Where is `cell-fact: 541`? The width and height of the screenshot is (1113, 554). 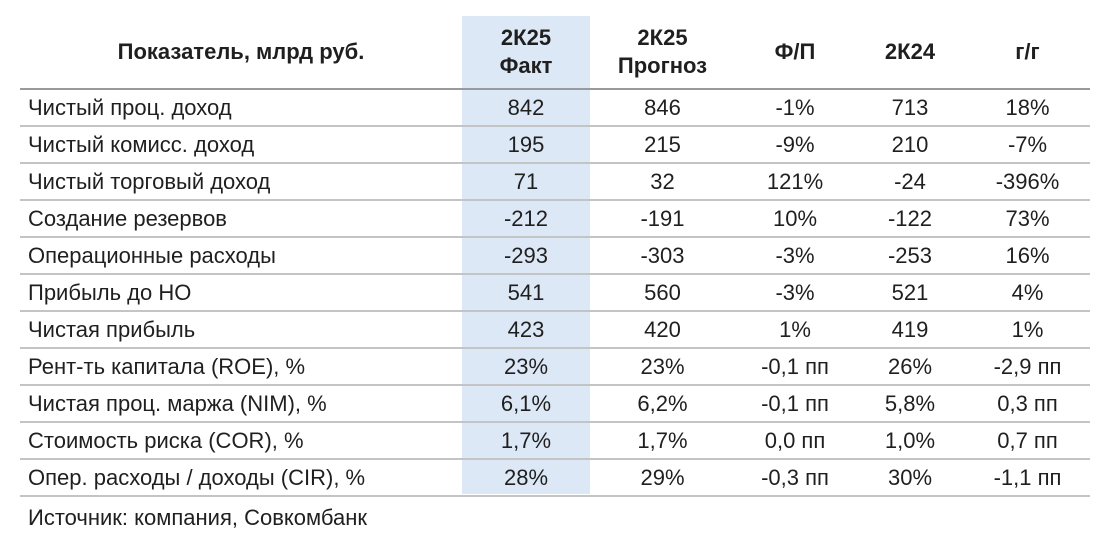 cell-fact: 541 is located at coordinates (526, 293).